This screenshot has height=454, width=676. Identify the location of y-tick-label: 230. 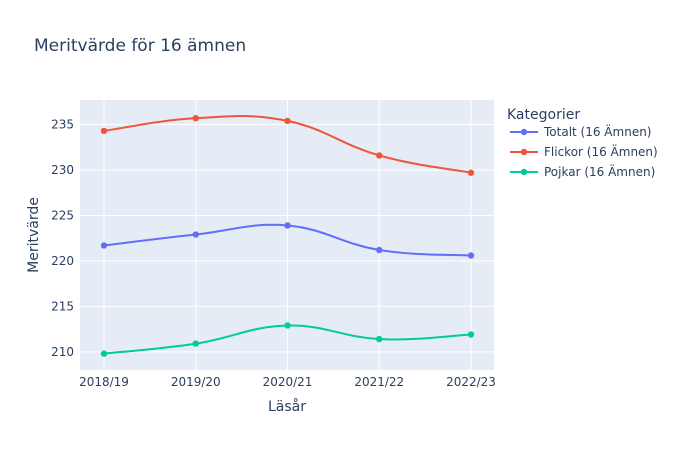
(62, 170).